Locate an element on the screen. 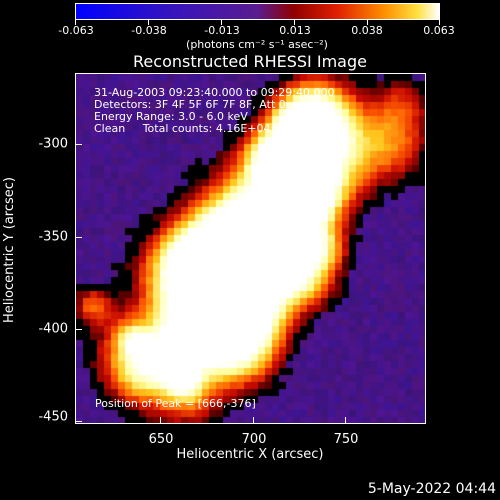 The width and height of the screenshot is (500, 500). y-tick-label: -300 is located at coordinates (53, 144).